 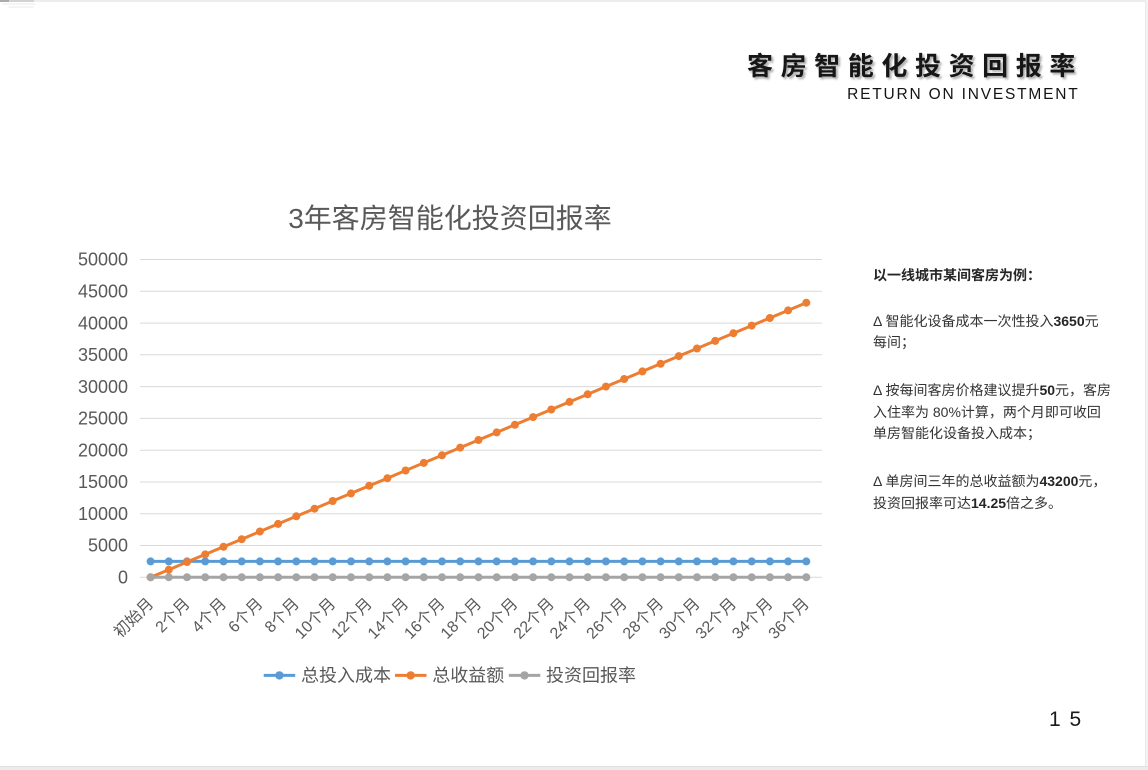 What do you see at coordinates (103, 482) in the screenshot?
I see `svg-text: 15000` at bounding box center [103, 482].